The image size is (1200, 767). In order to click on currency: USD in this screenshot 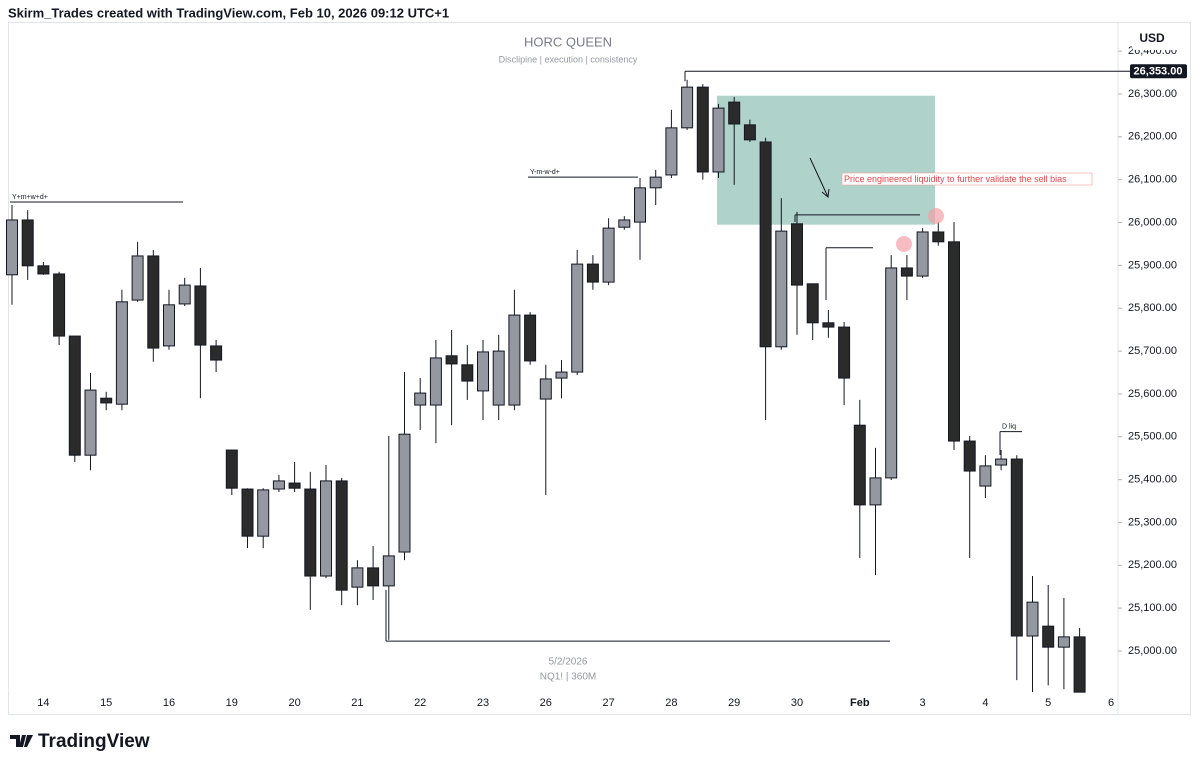, I will do `click(1152, 38)`.